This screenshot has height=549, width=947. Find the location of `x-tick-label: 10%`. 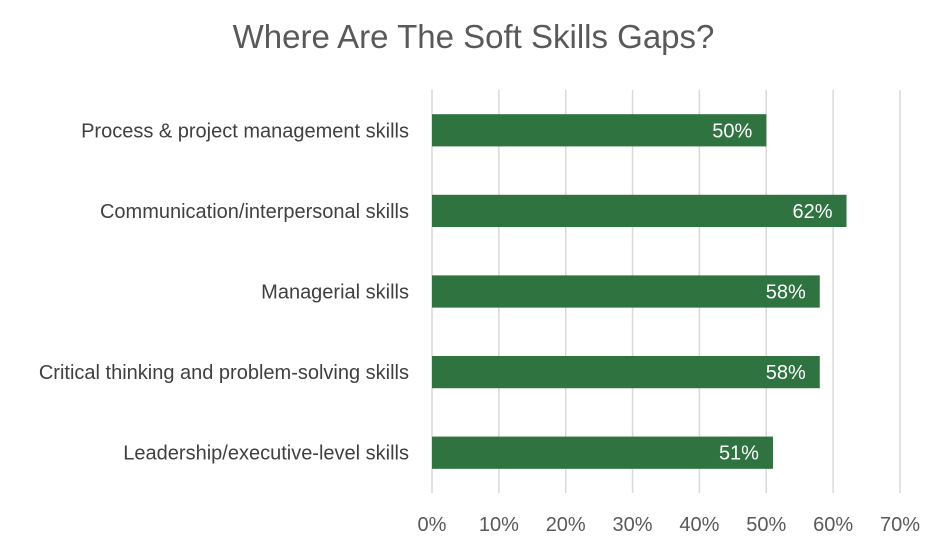

x-tick-label: 10% is located at coordinates (499, 525).